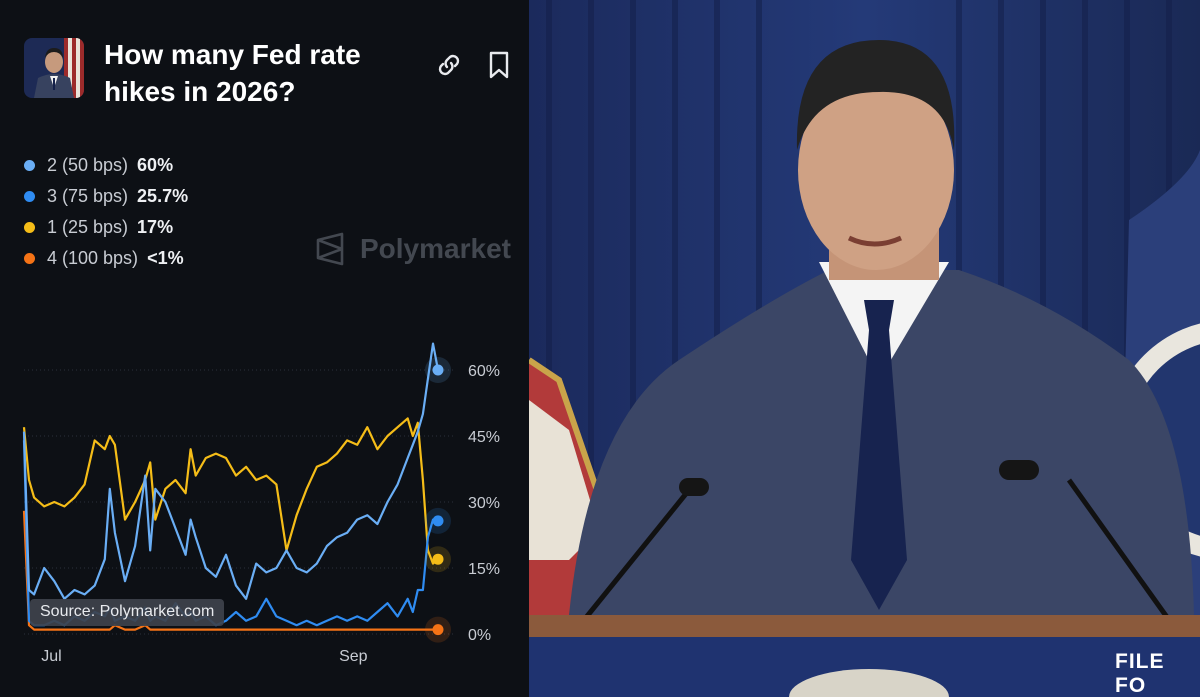  I want to click on y-tick-label: 15%, so click(484, 569).